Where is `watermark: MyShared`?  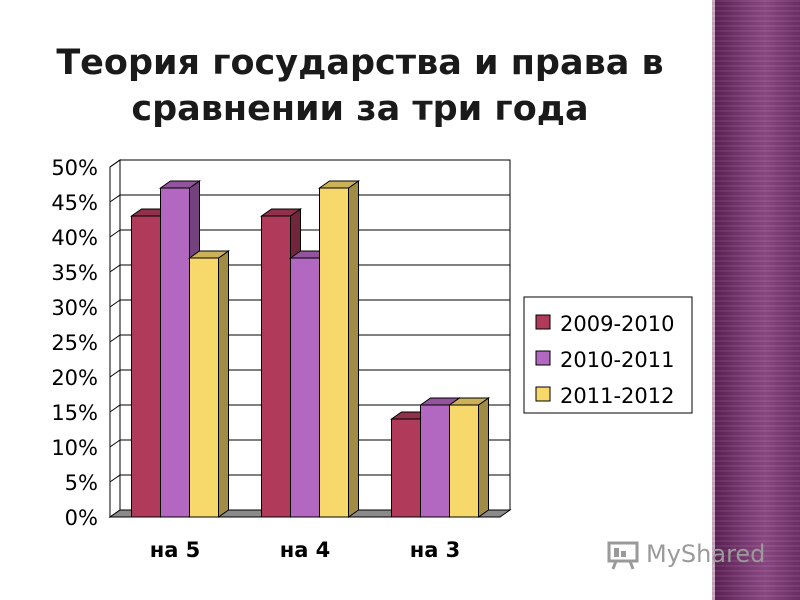 watermark: MyShared is located at coordinates (685, 554).